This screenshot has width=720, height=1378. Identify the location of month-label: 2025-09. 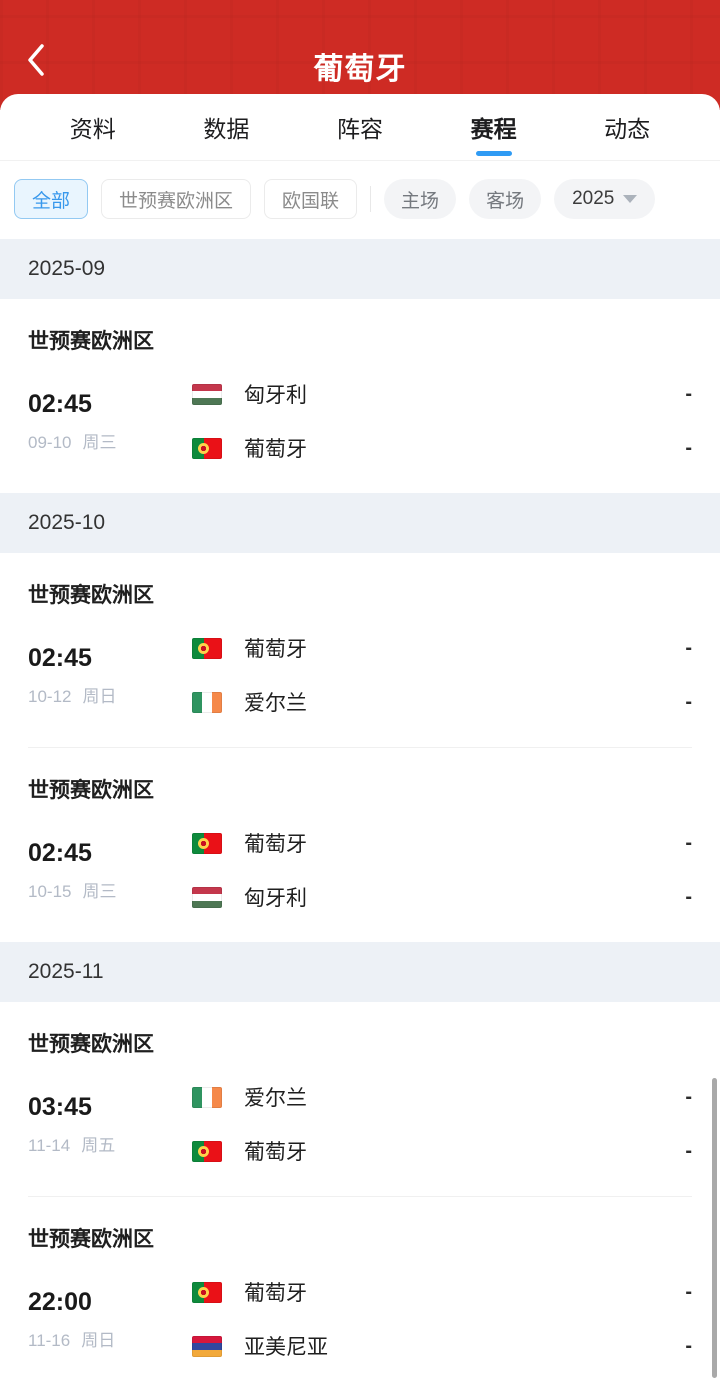
(67, 268).